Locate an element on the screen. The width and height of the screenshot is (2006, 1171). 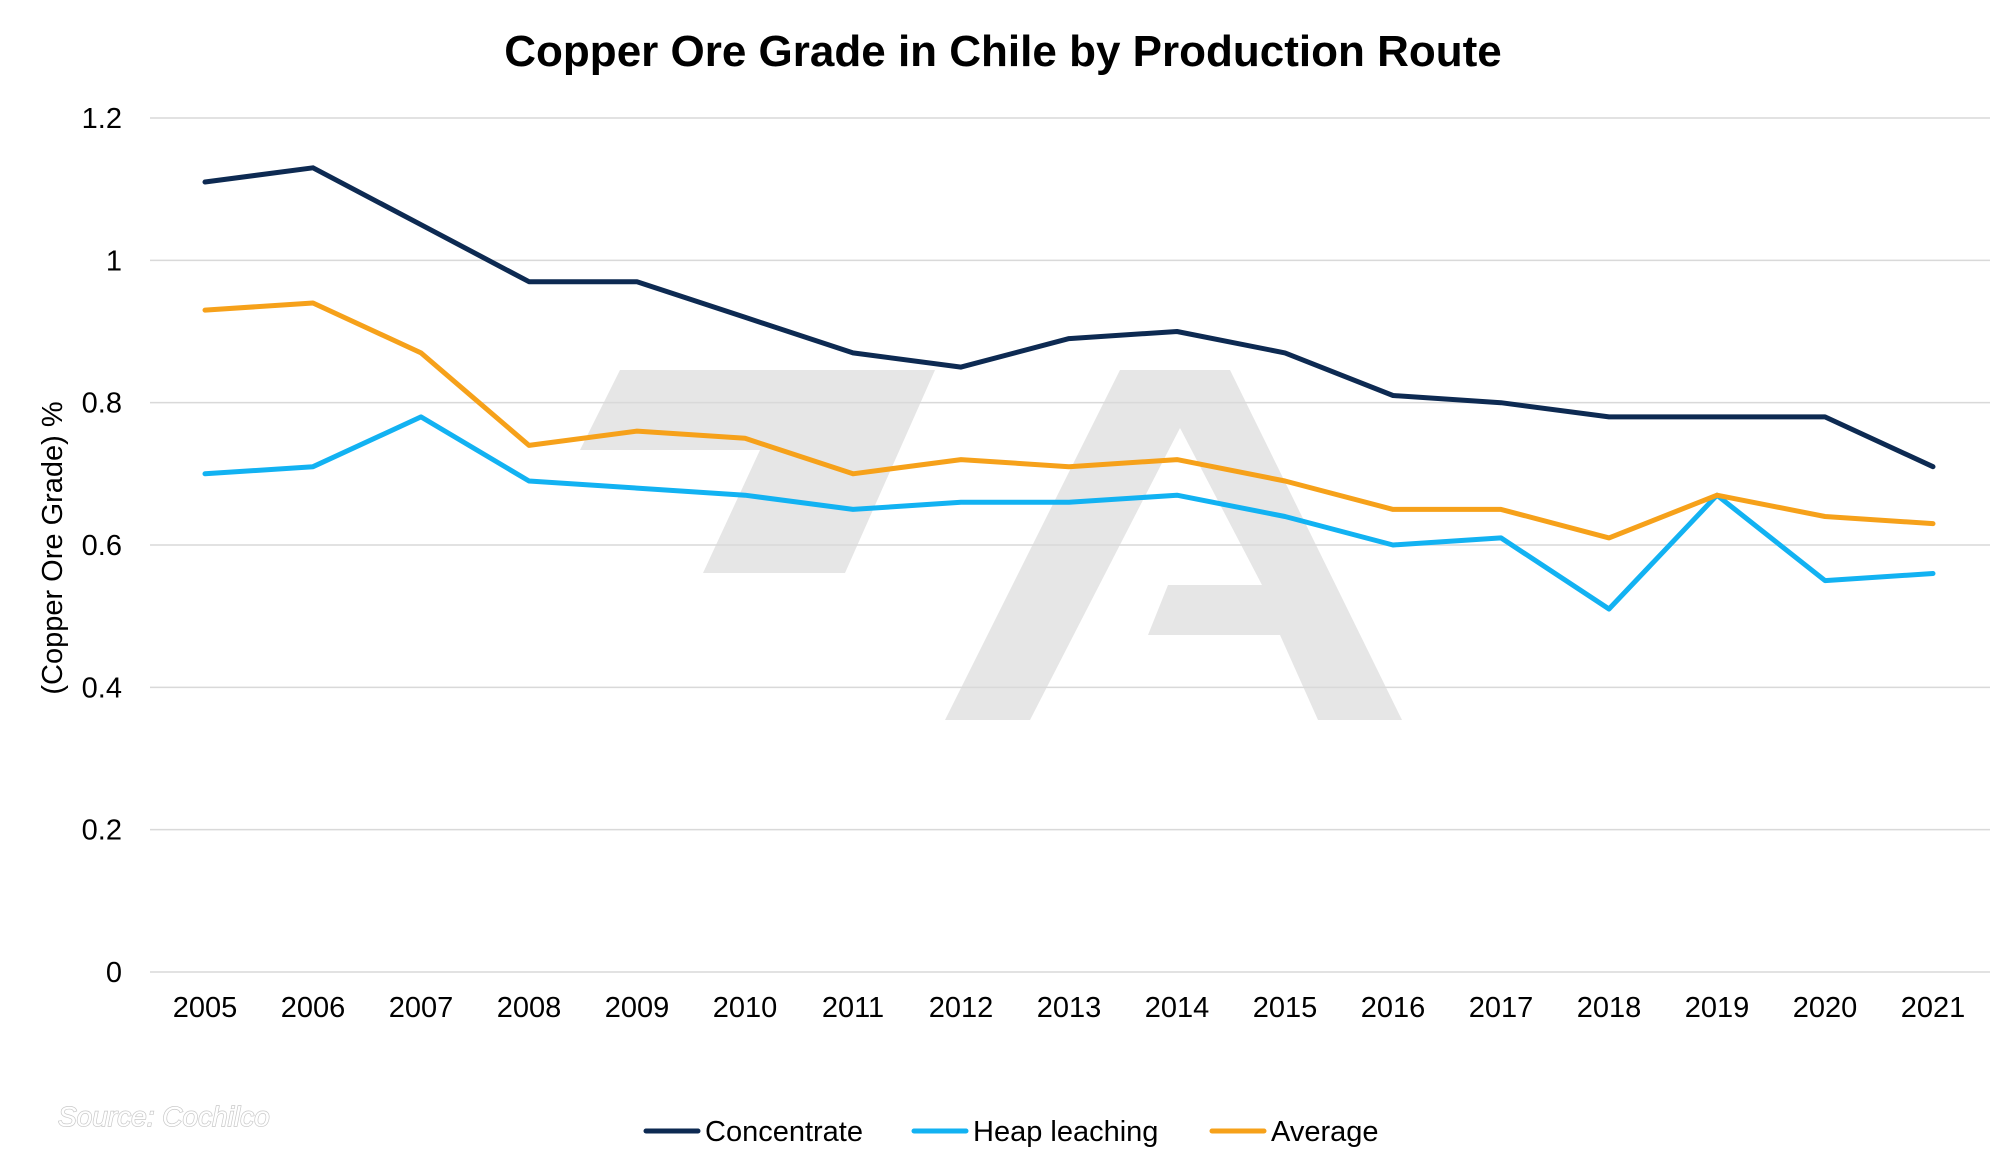
y-tick-label: 0 is located at coordinates (114, 973).